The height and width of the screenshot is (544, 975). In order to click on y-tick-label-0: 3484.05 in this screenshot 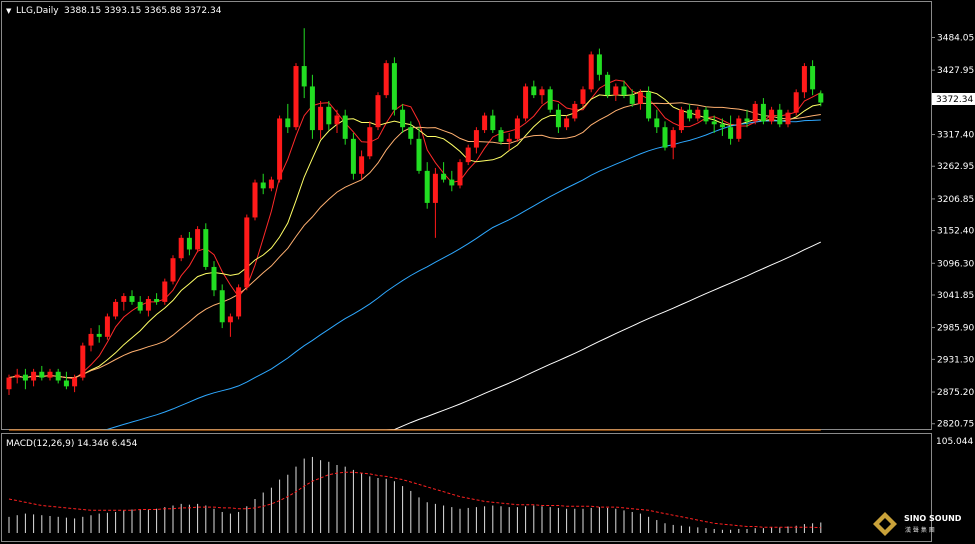, I will do `click(955, 38)`.